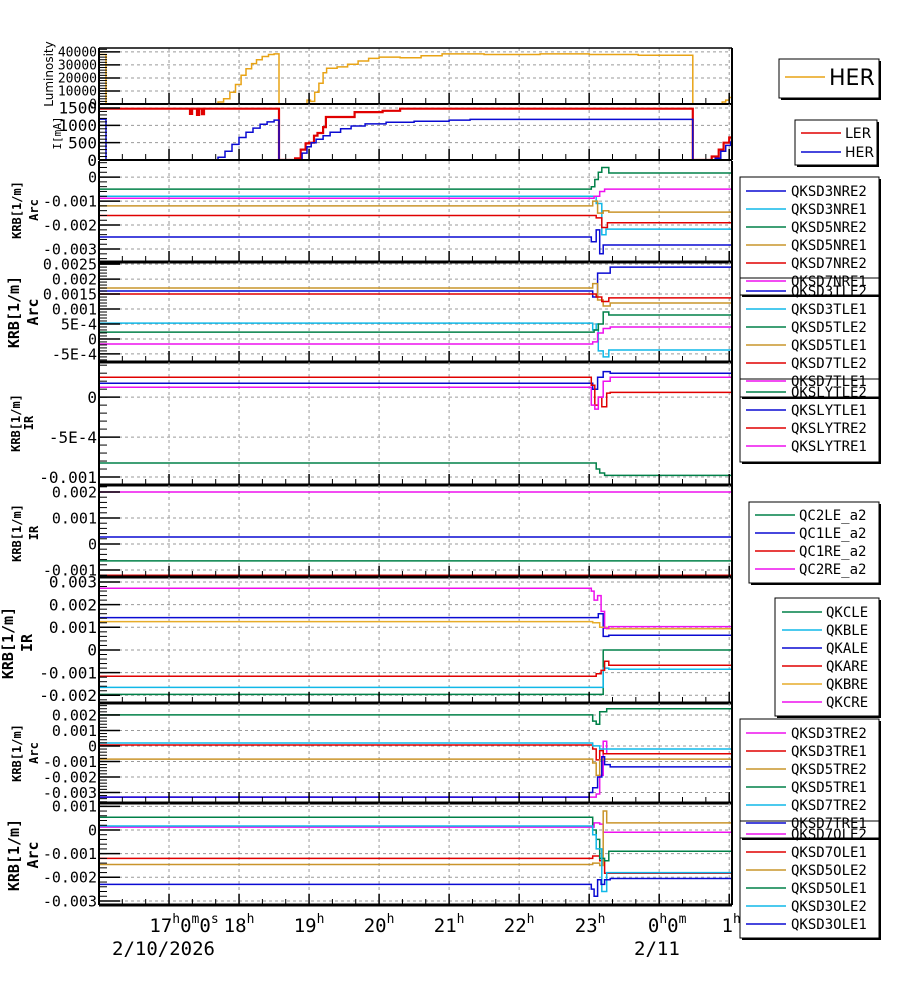 The width and height of the screenshot is (900, 984). What do you see at coordinates (415, 608) in the screenshot?
I see `series-line-qkcre` at bounding box center [415, 608].